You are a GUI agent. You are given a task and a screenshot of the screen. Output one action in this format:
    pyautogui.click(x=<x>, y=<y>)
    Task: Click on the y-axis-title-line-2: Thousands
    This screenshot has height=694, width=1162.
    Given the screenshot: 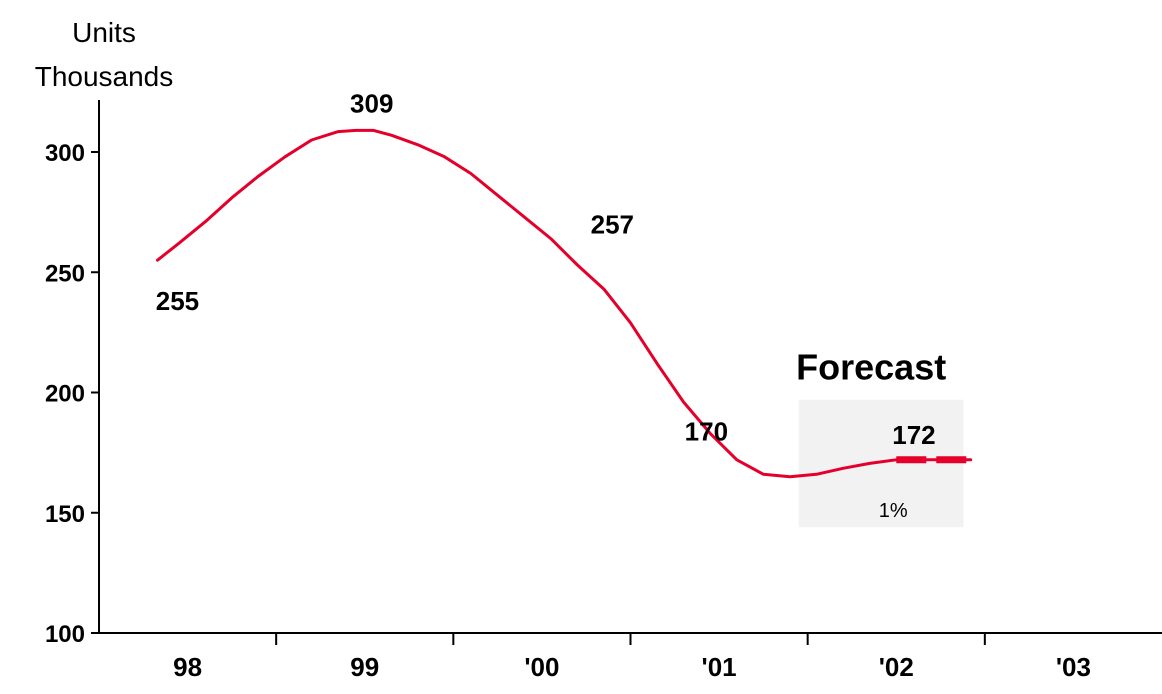 What is the action you would take?
    pyautogui.click(x=104, y=76)
    